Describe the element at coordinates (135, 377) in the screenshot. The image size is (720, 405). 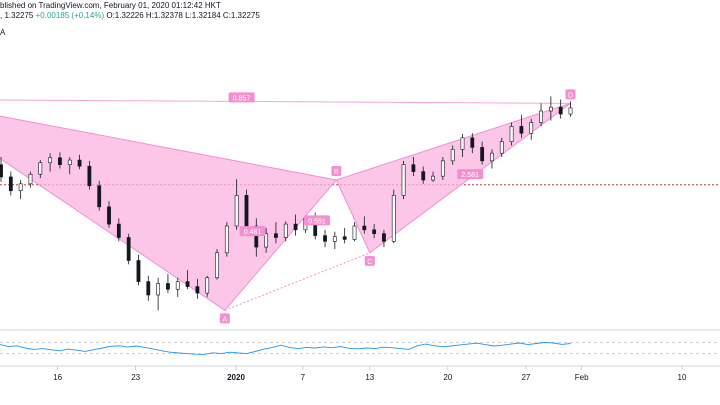
I see `x-tick-label: 23` at that location.